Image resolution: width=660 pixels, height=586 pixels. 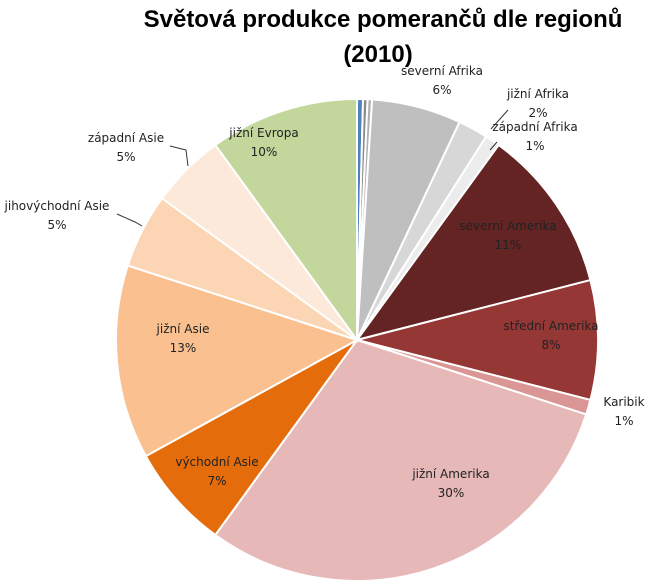 What do you see at coordinates (442, 71) in the screenshot?
I see `slice-label-severni-afrika: severní Afrika` at bounding box center [442, 71].